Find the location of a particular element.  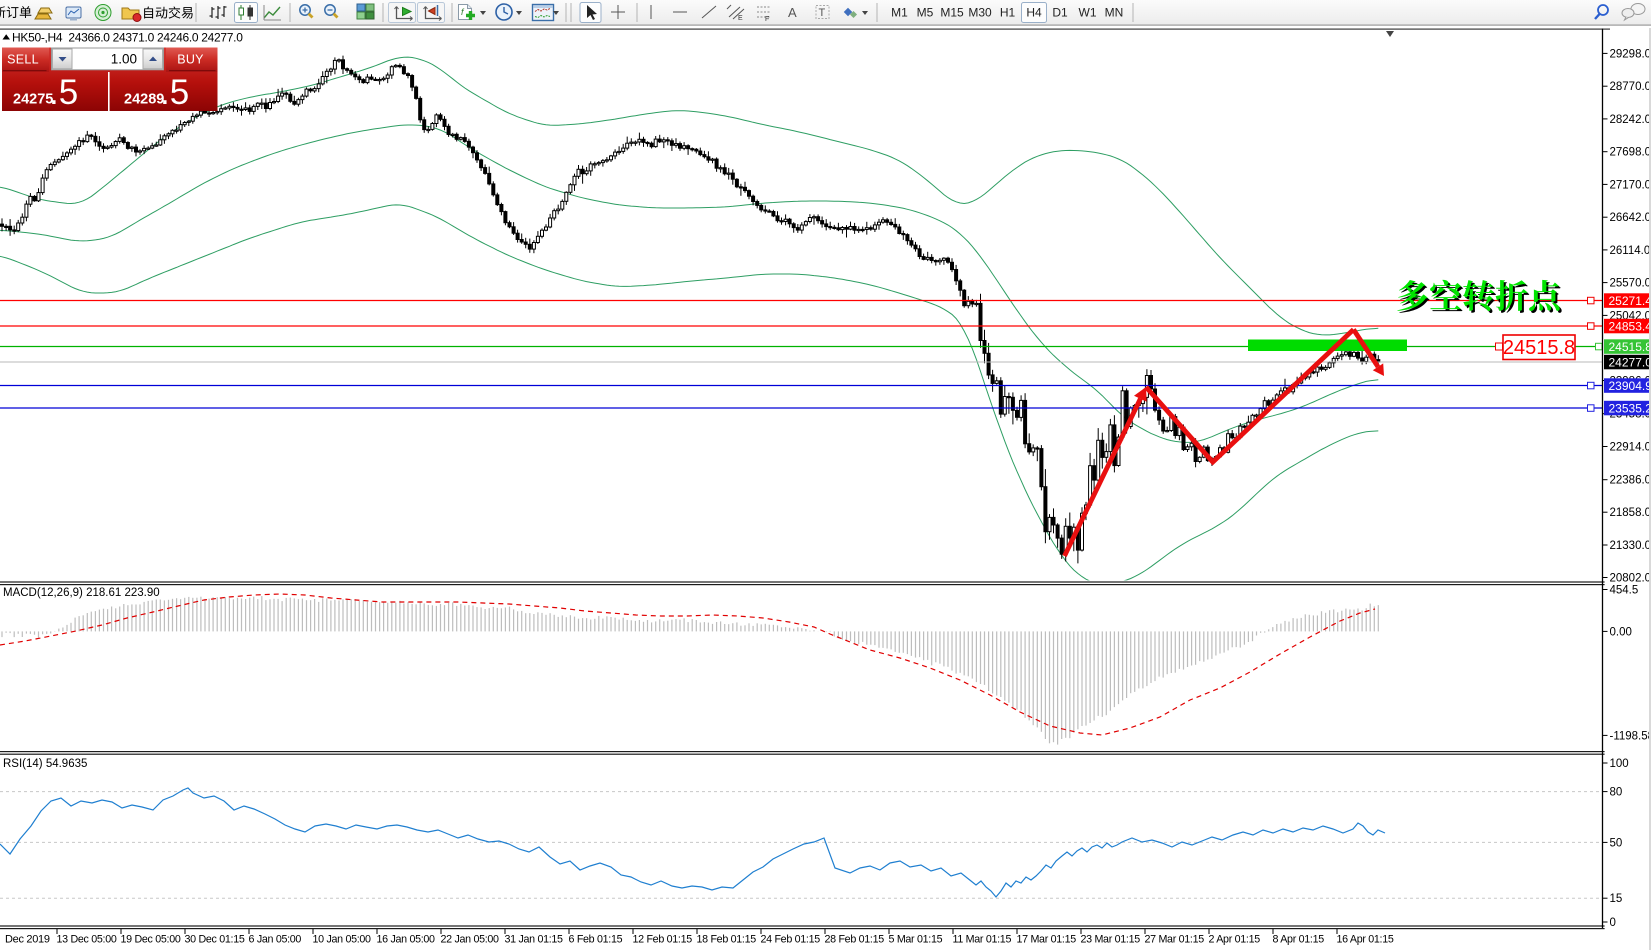

svg-text: 23 Mar 01:15 is located at coordinates (1111, 940).